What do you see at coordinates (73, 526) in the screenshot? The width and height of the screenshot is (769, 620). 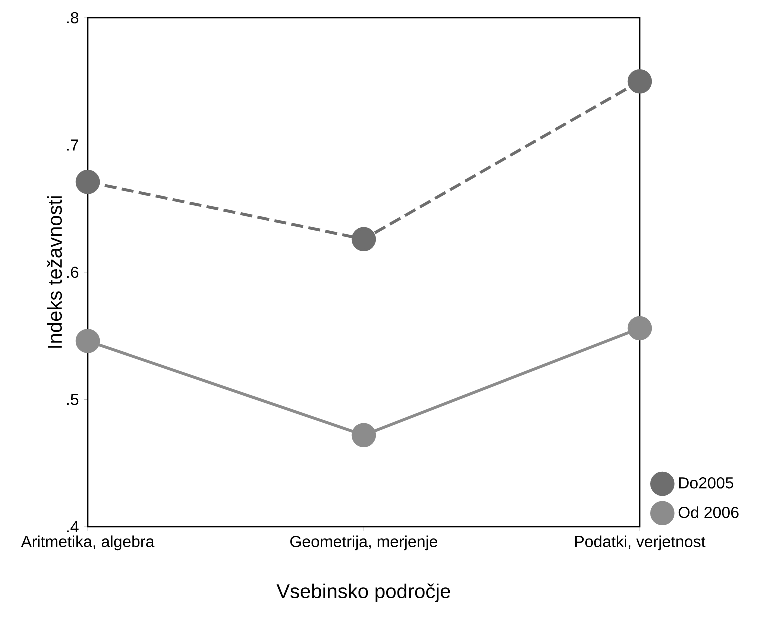 I see `y-tick-label: .4` at bounding box center [73, 526].